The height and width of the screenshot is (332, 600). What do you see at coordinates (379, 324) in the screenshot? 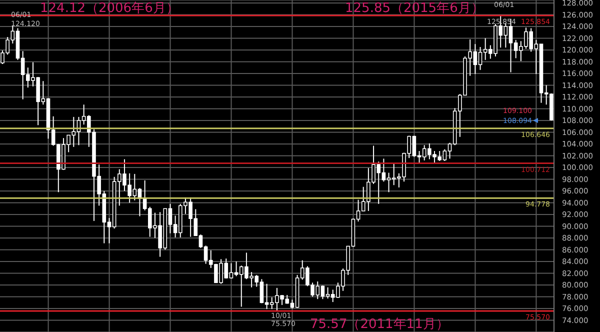
I see `annotation: 75.57（2011年11月）` at bounding box center [379, 324].